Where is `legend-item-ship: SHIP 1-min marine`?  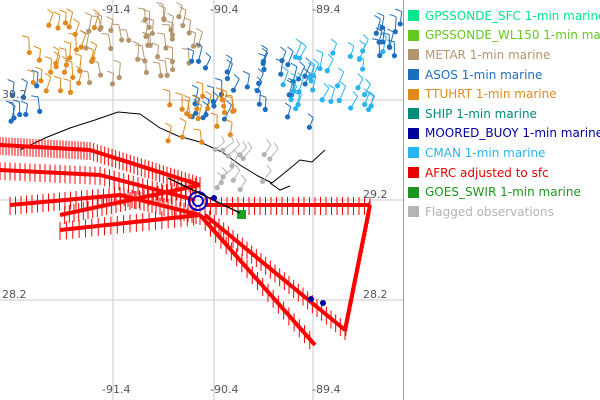
legend-item-ship: SHIP 1-min marine is located at coordinates (504, 114).